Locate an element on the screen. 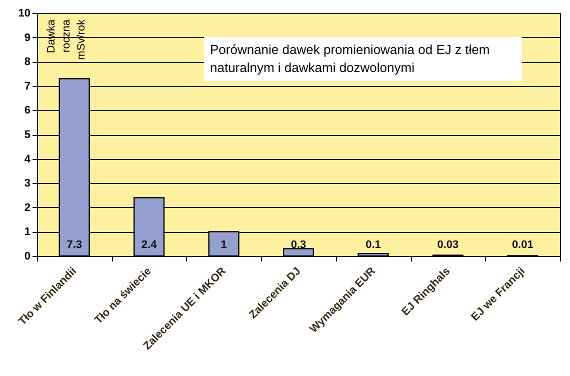  y-tick-label: 6 is located at coordinates (27, 110).